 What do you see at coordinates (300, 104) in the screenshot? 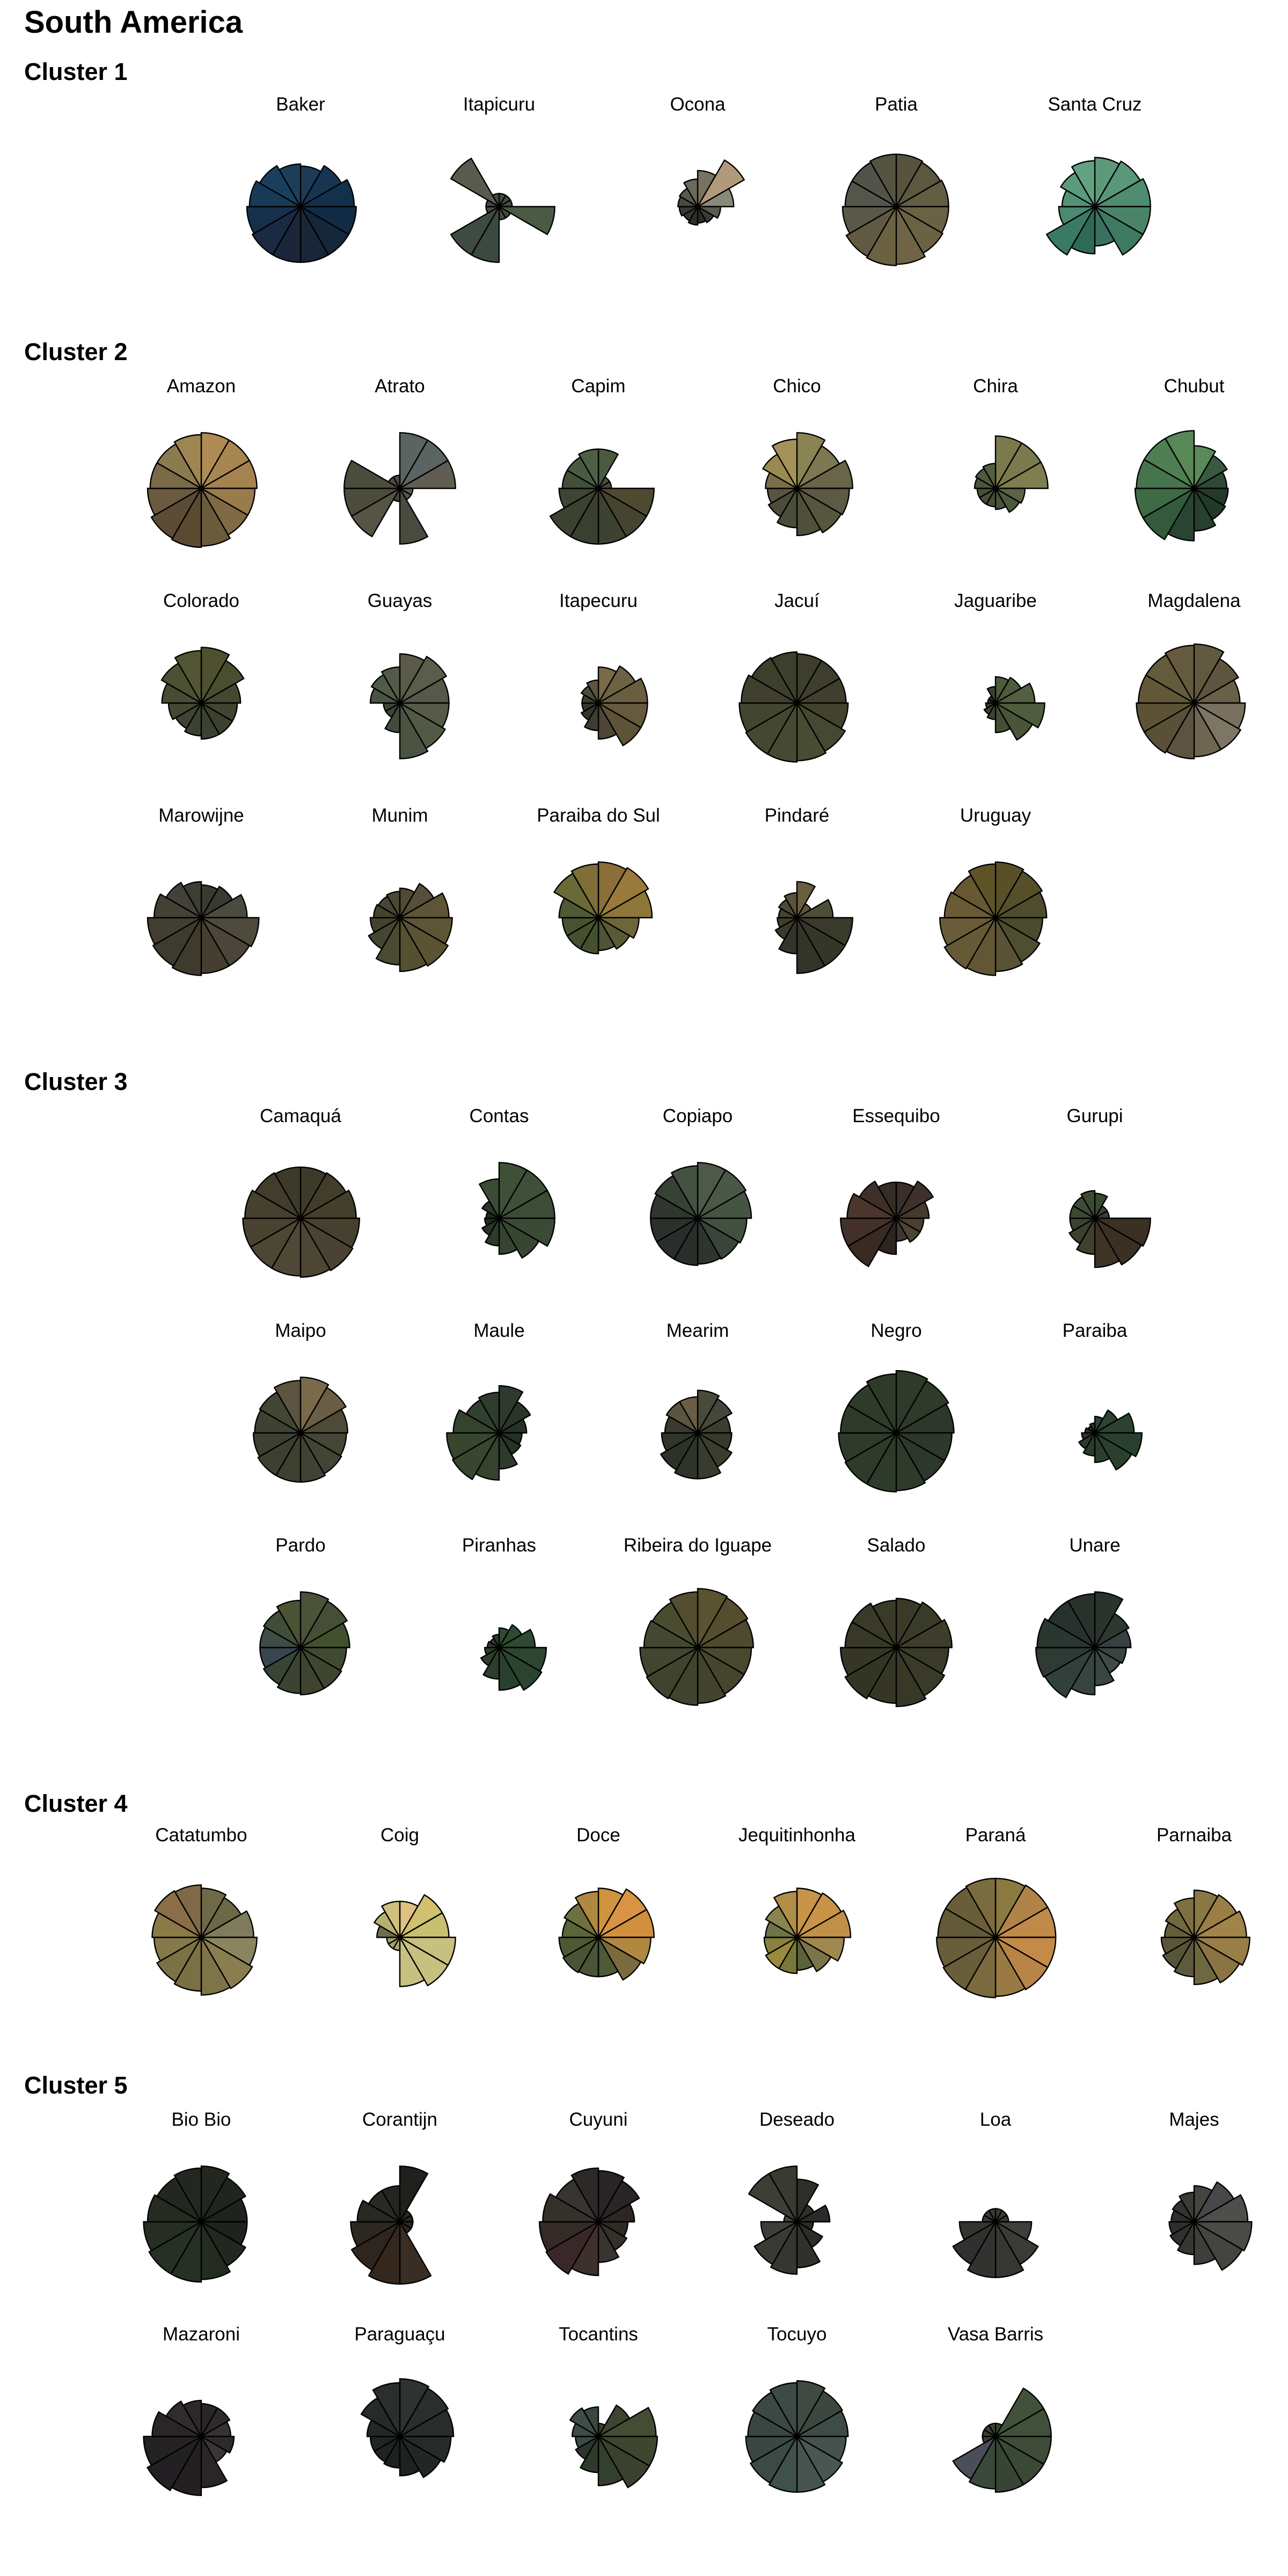
I see `chart-label: Baker` at bounding box center [300, 104].